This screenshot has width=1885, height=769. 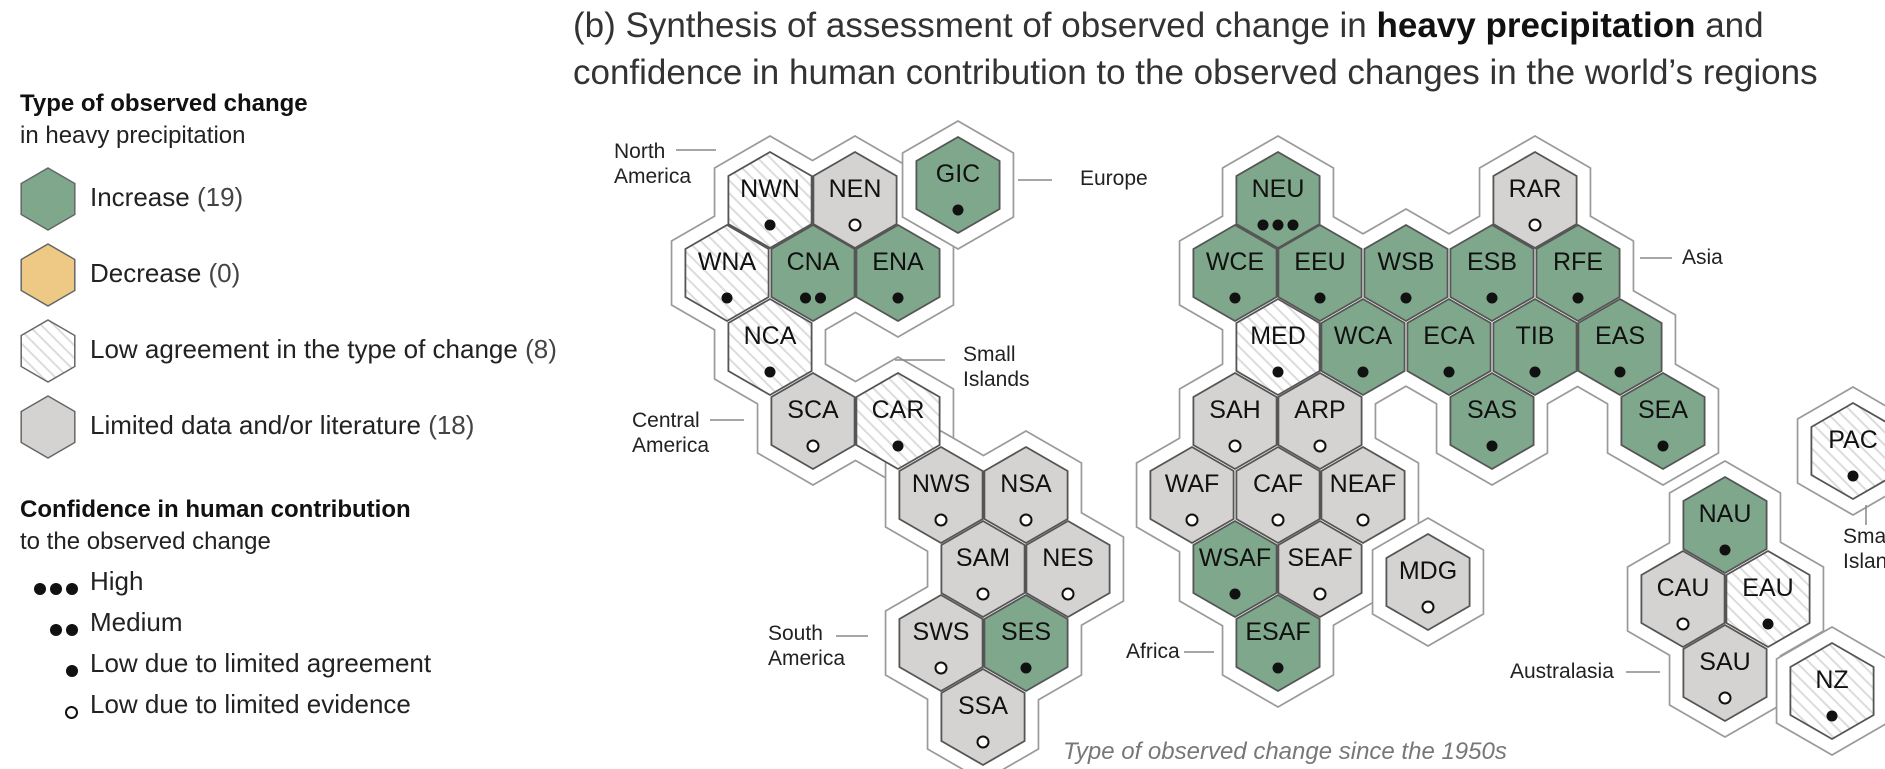 What do you see at coordinates (670, 433) in the screenshot?
I see `continent-label: Central America` at bounding box center [670, 433].